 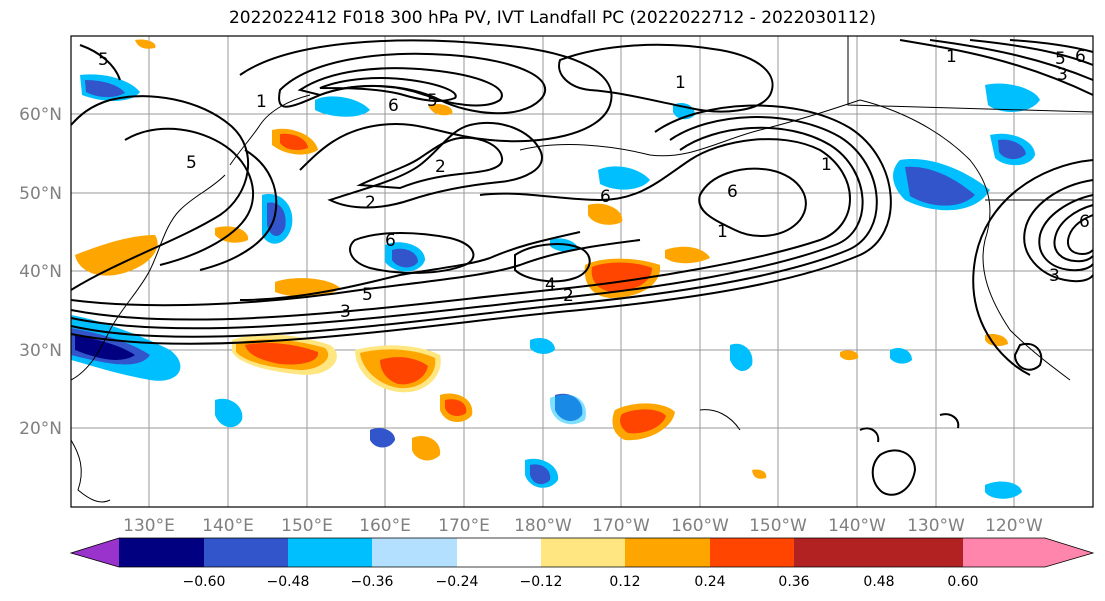 I want to click on lon-label: 140°E, so click(x=228, y=526).